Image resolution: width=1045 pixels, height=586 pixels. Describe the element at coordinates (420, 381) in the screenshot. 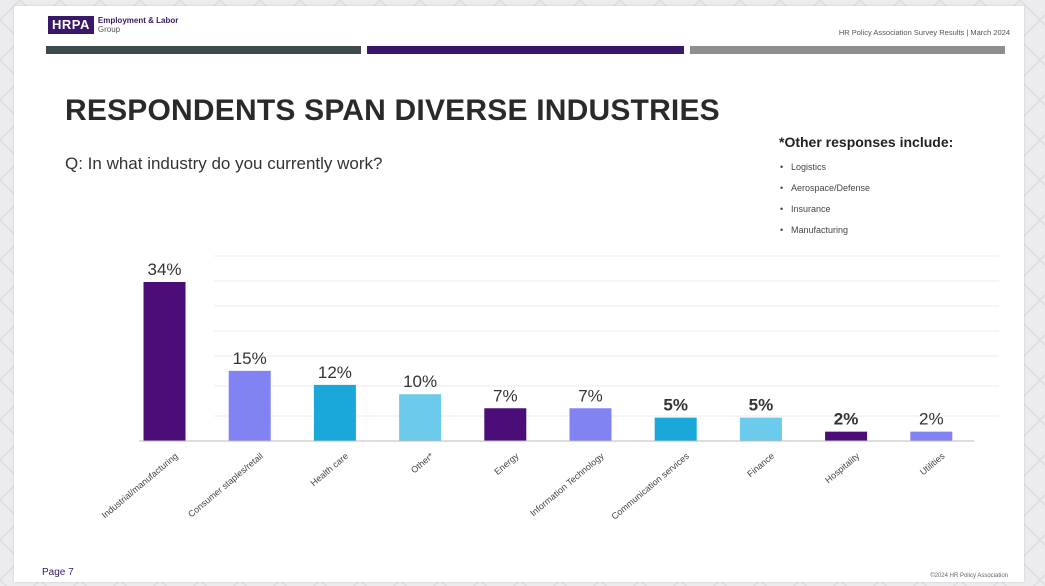

I see `data-label: 10%` at that location.